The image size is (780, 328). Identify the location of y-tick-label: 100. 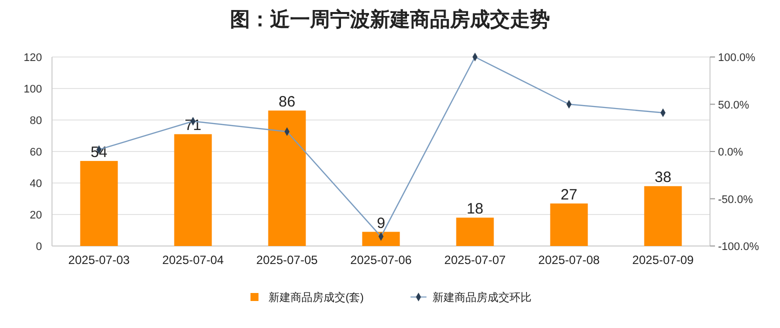
(33, 90).